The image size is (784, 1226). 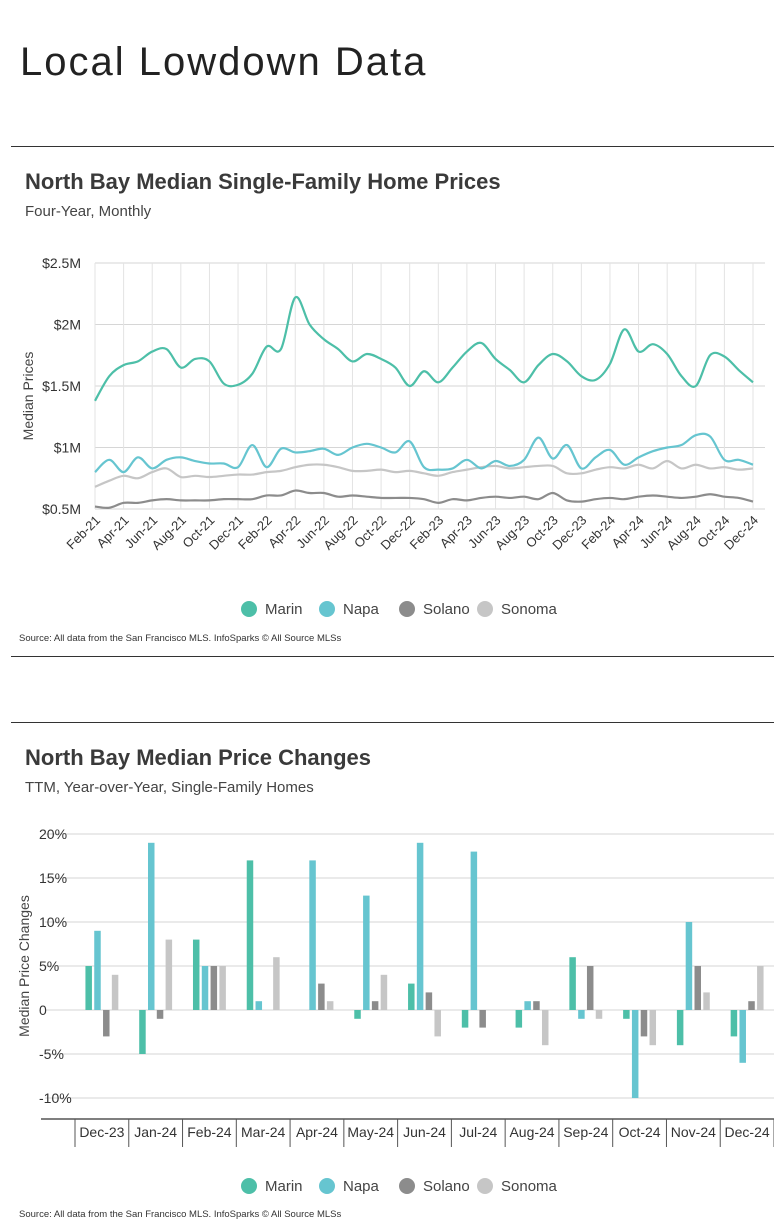 I want to click on x-tick-label: May-24, so click(x=370, y=1132).